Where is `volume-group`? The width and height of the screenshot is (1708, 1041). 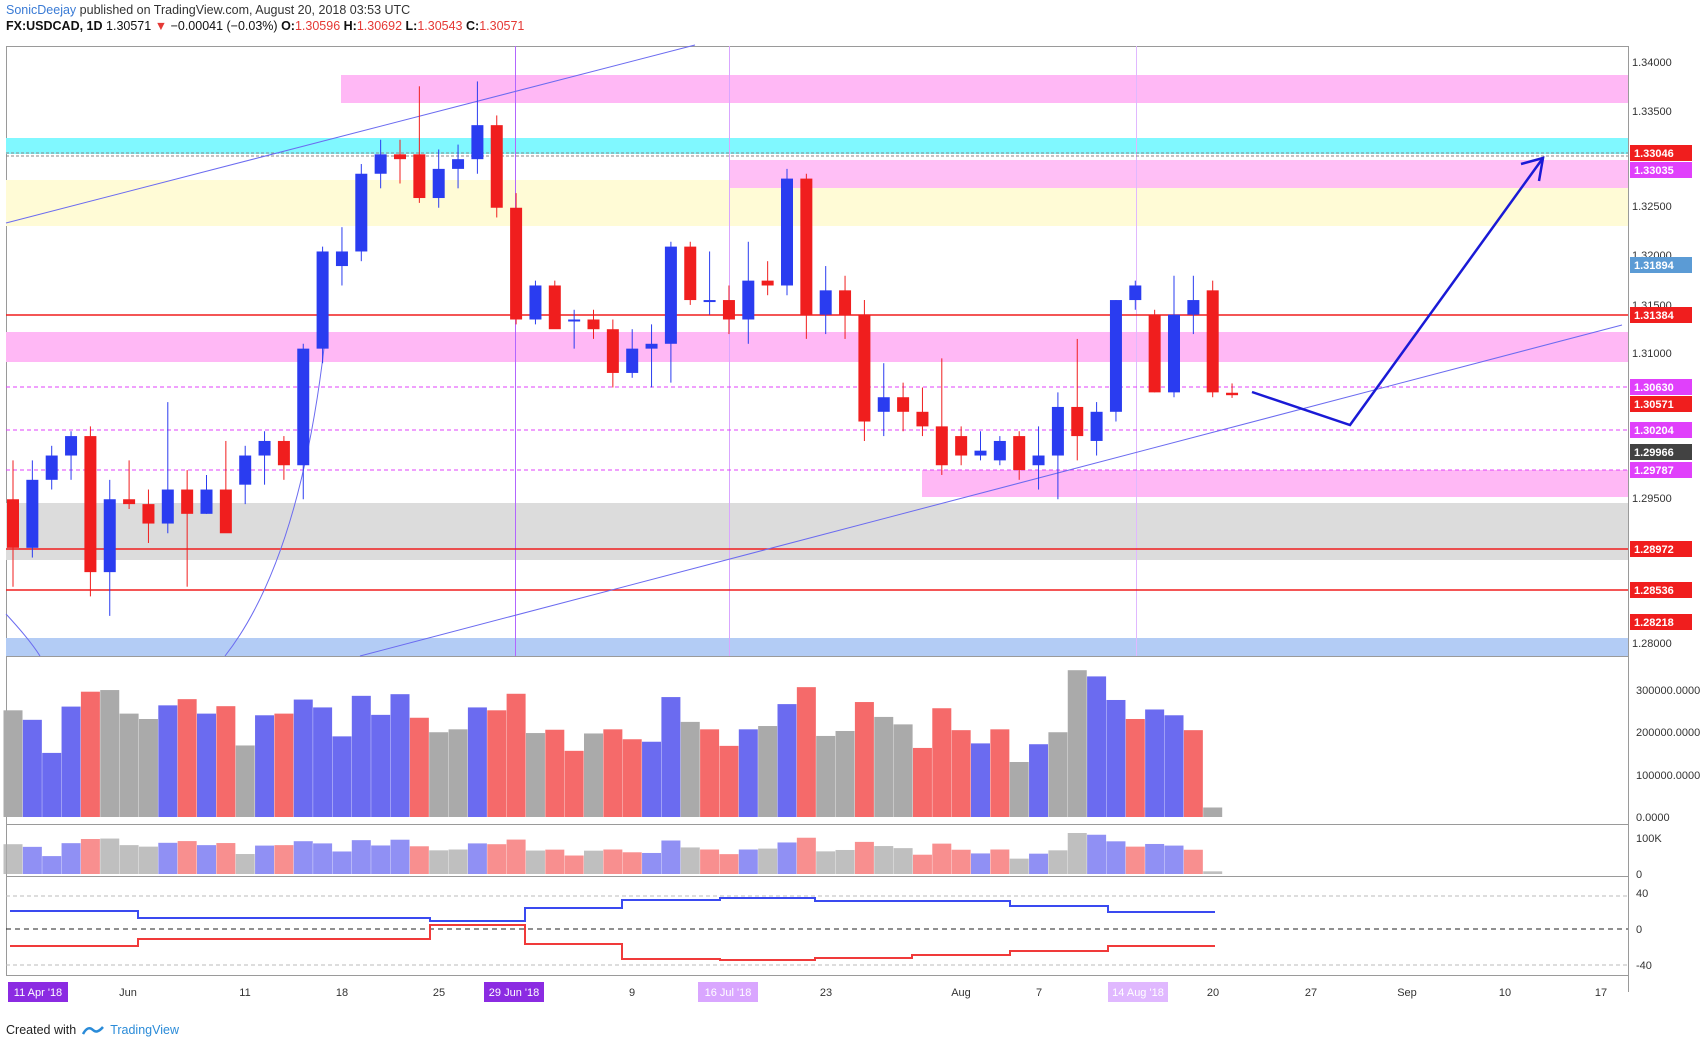 volume-group is located at coordinates (613, 743).